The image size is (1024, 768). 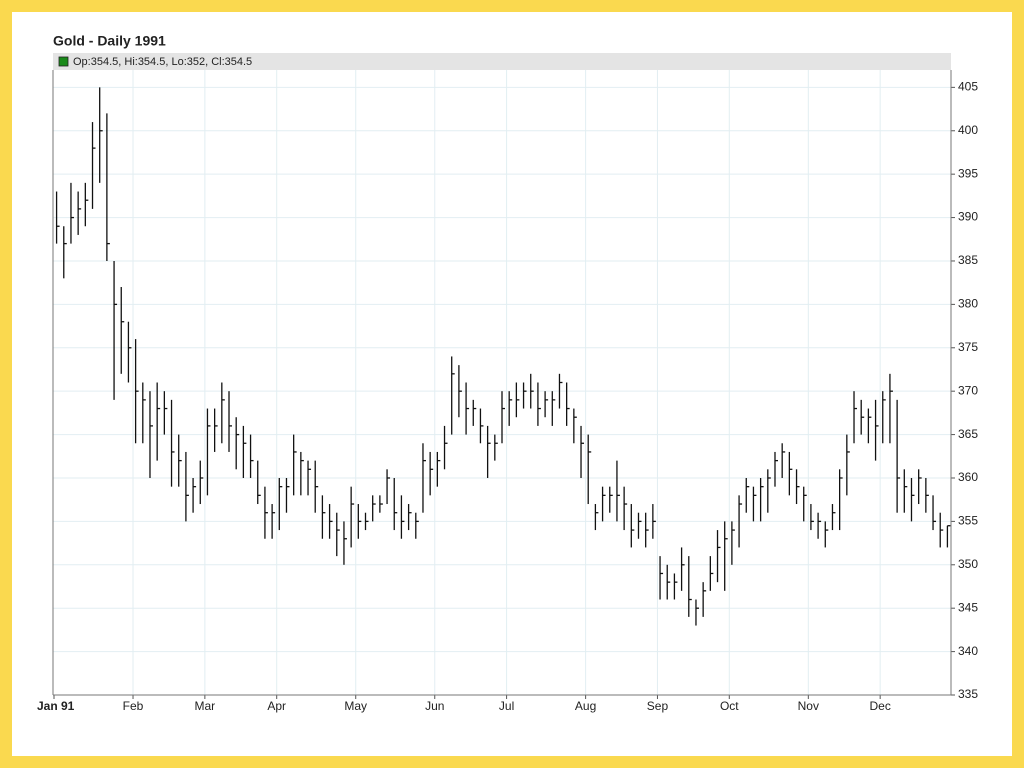 What do you see at coordinates (276, 706) in the screenshot?
I see `x-tick-label: Apr` at bounding box center [276, 706].